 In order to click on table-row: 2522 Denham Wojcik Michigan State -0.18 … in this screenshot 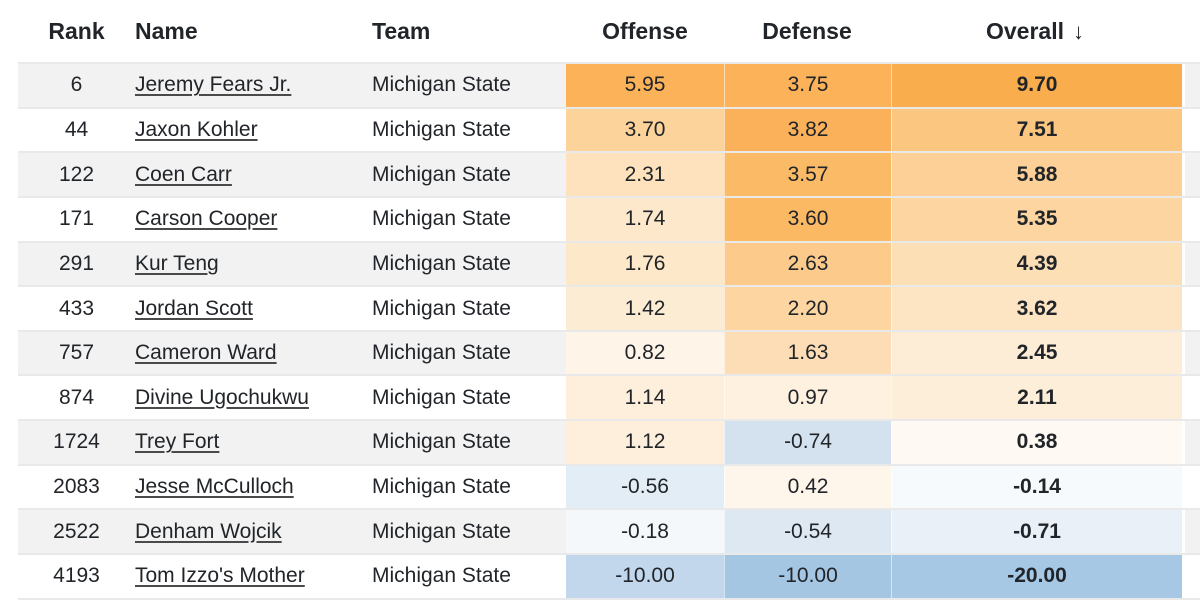, I will do `click(609, 531)`.